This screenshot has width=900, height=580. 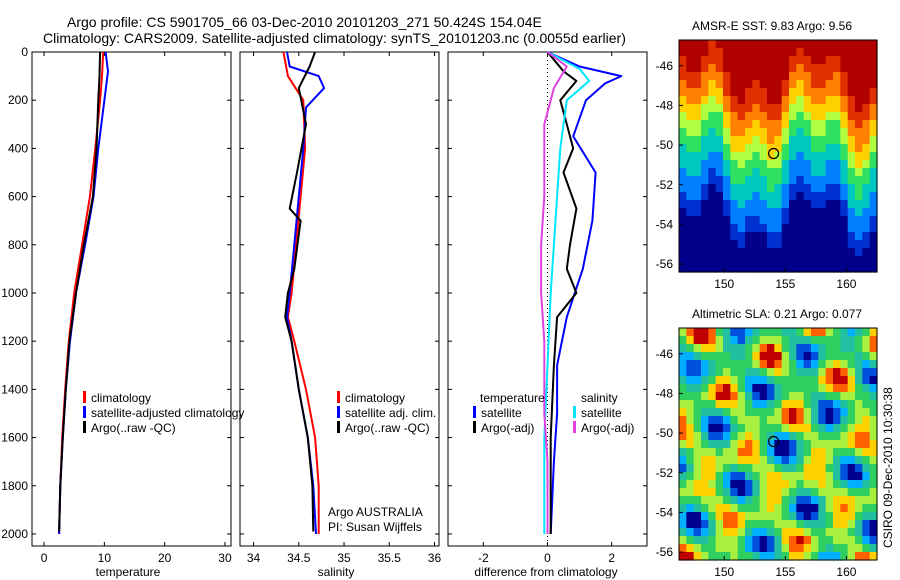 What do you see at coordinates (785, 284) in the screenshot?
I see `x-tick-label: 155` at bounding box center [785, 284].